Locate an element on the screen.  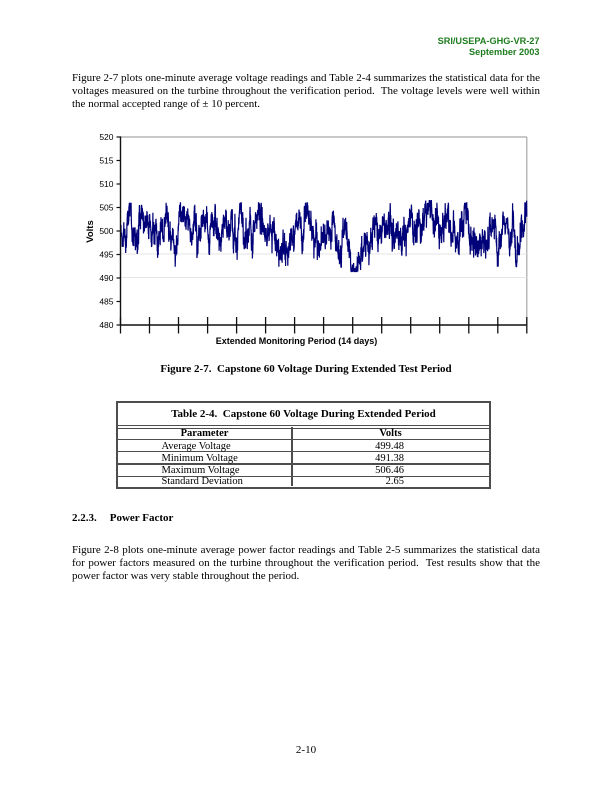
svg-text: 480 is located at coordinates (106, 325).